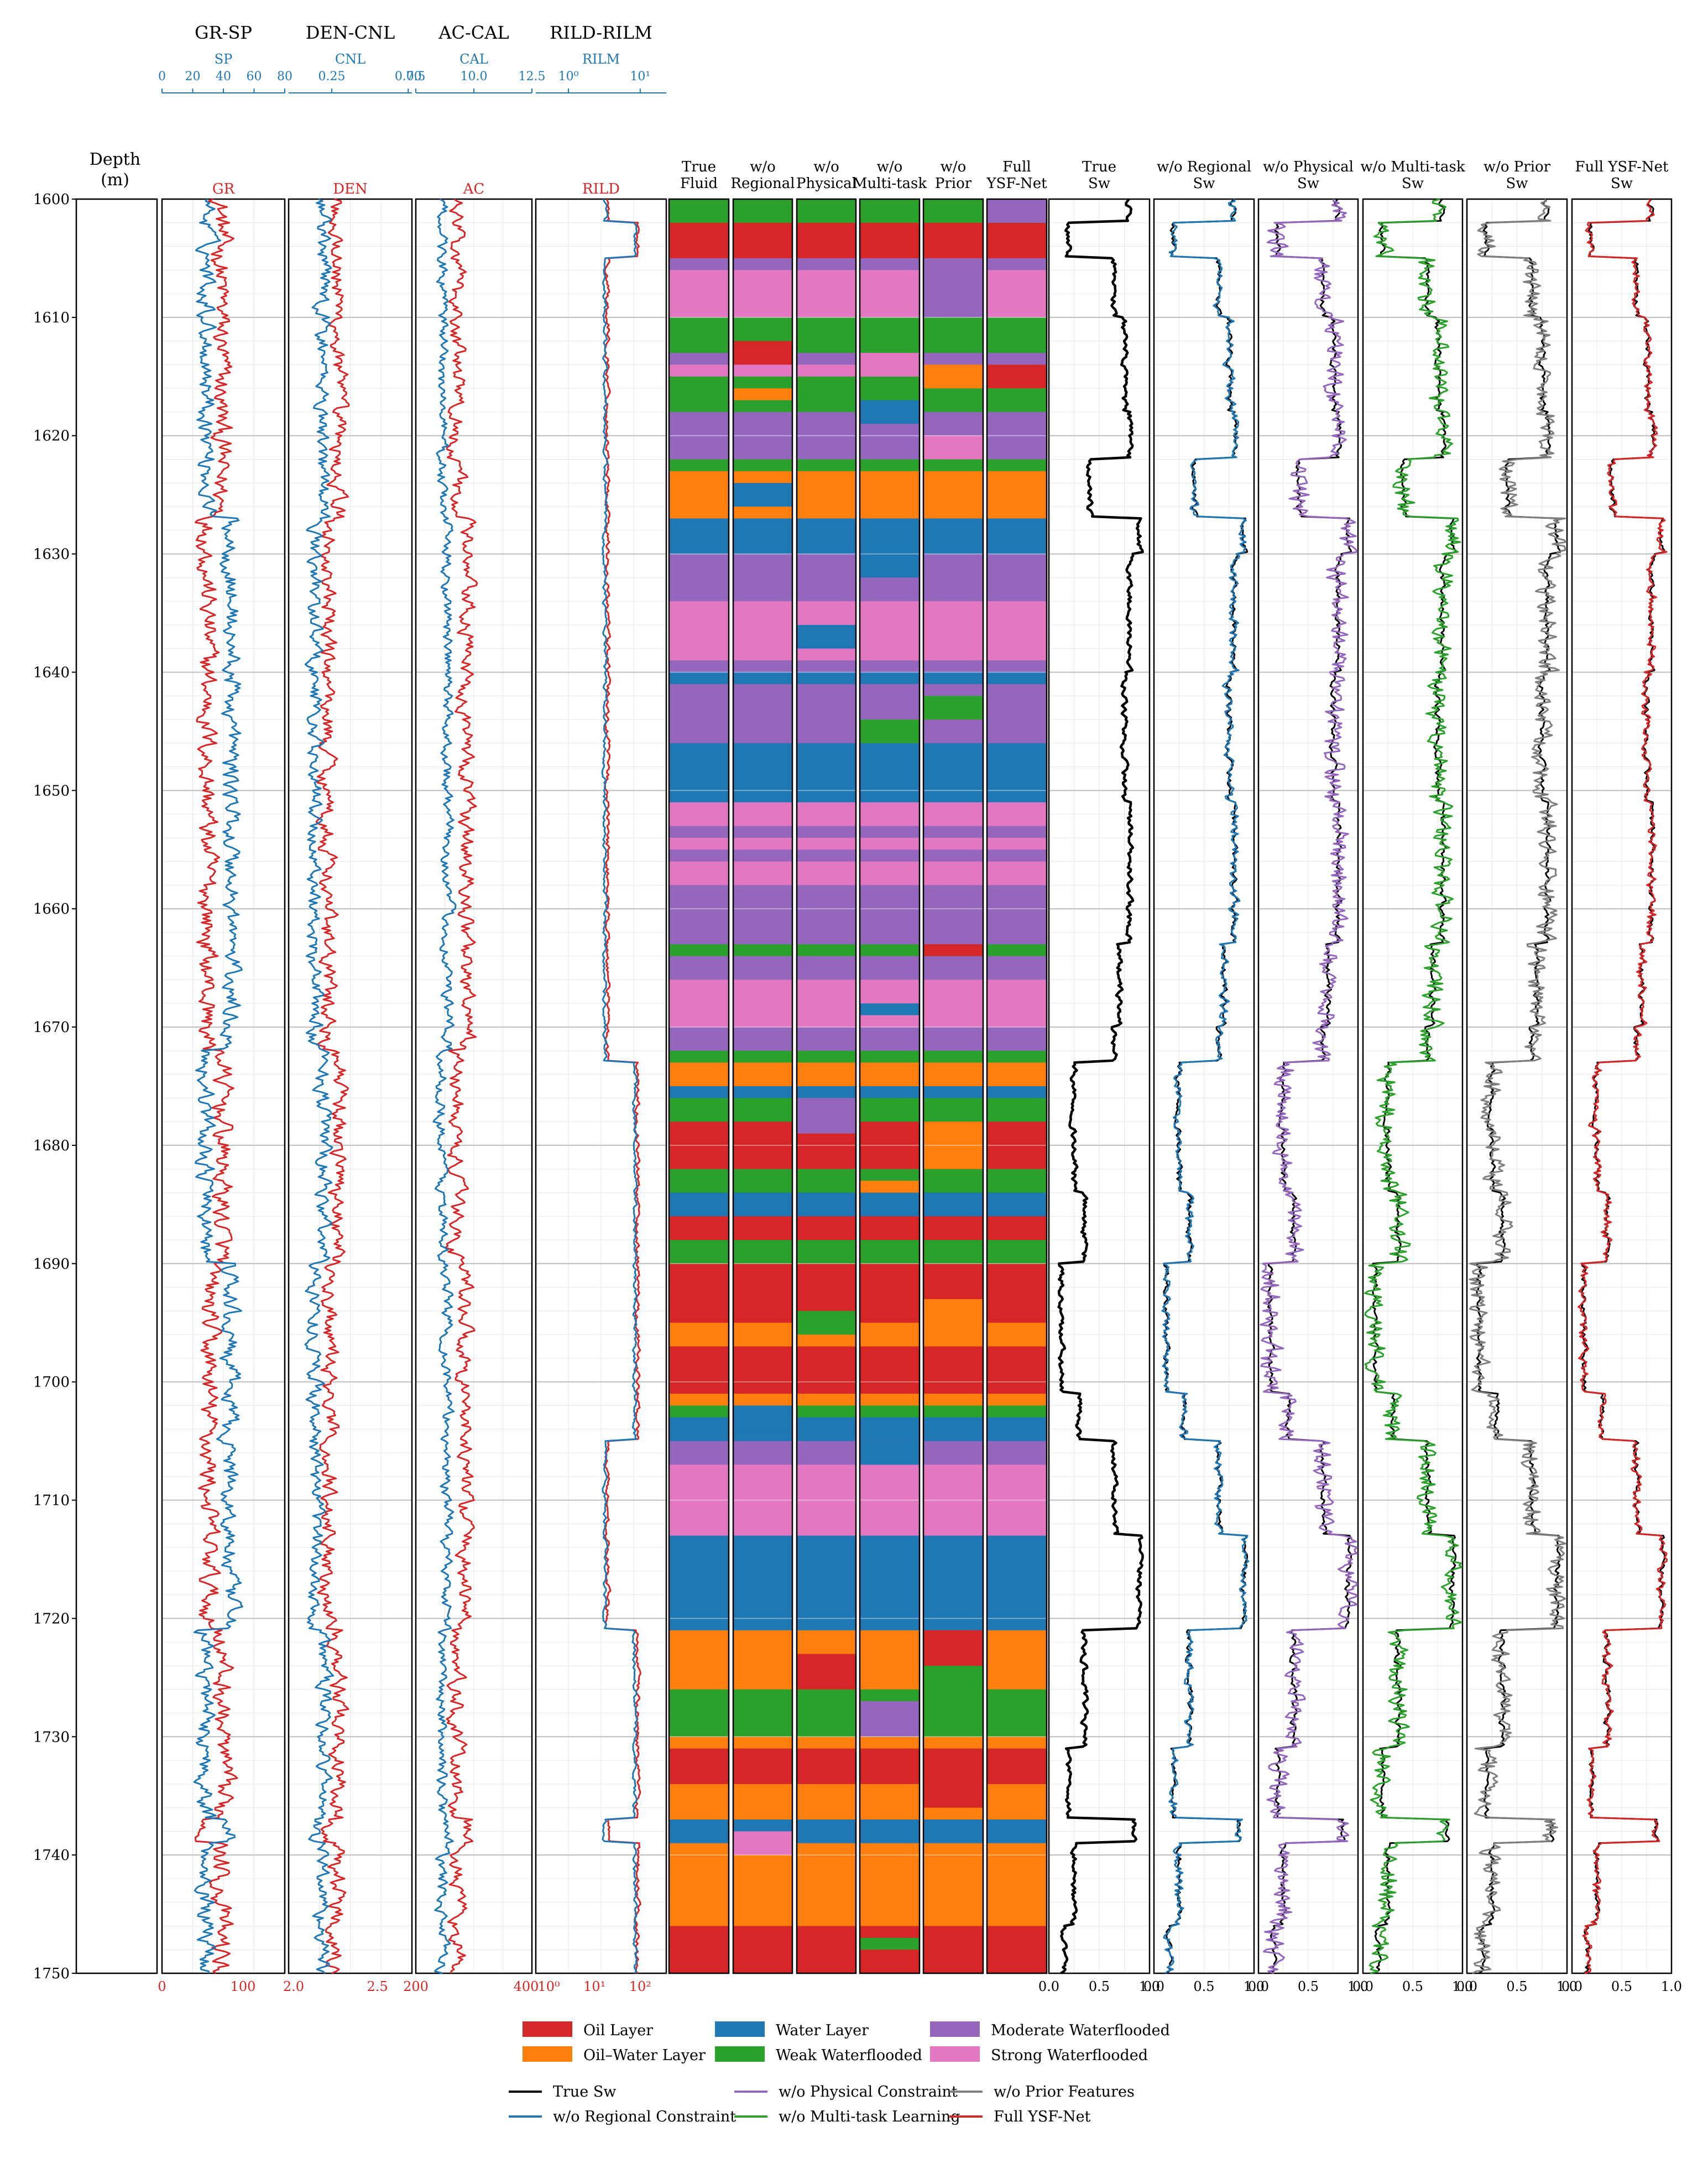  What do you see at coordinates (416, 1986) in the screenshot?
I see `primary-tick-label: 200` at bounding box center [416, 1986].